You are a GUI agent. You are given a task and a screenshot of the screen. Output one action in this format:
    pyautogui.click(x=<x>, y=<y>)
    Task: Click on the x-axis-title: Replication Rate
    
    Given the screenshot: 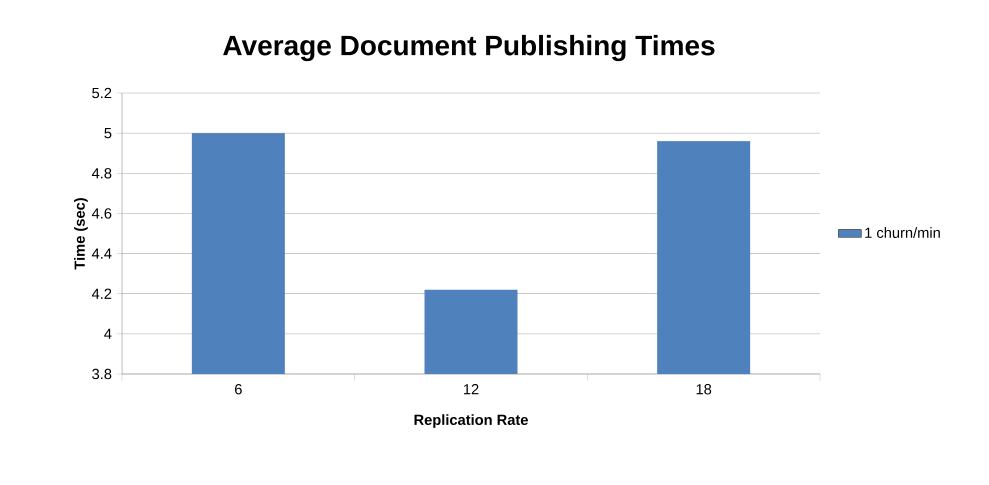 What is the action you would take?
    pyautogui.click(x=471, y=421)
    